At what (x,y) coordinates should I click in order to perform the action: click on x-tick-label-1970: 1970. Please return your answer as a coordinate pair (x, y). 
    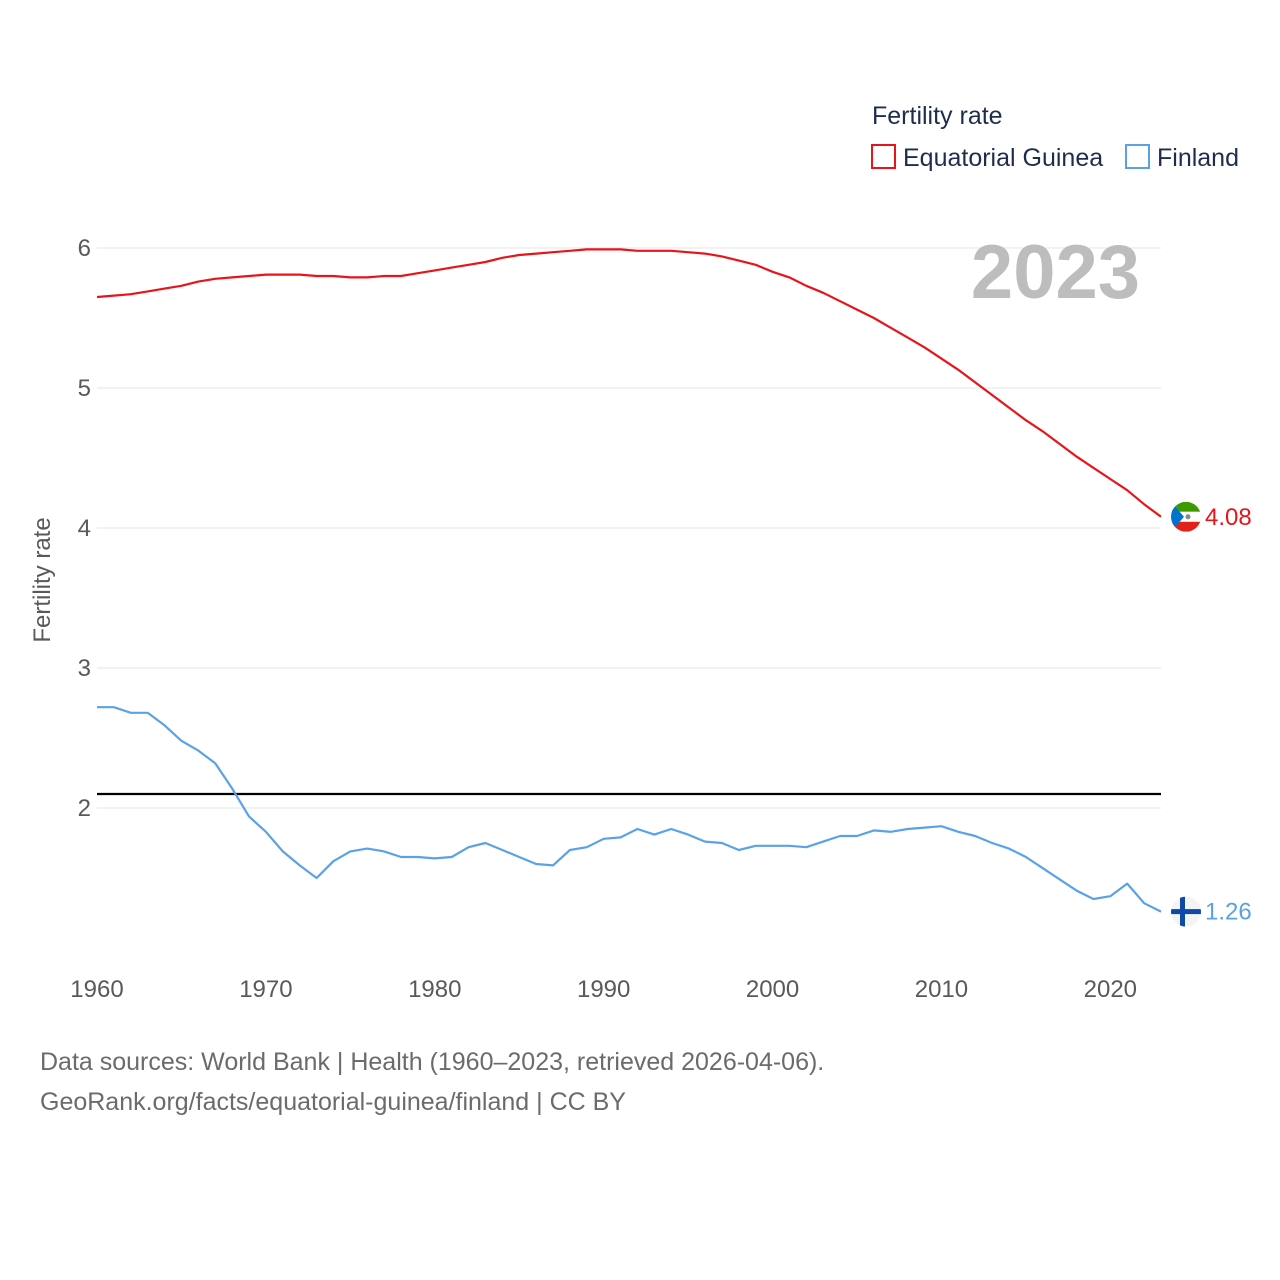
    Looking at the image, I should click on (265, 989).